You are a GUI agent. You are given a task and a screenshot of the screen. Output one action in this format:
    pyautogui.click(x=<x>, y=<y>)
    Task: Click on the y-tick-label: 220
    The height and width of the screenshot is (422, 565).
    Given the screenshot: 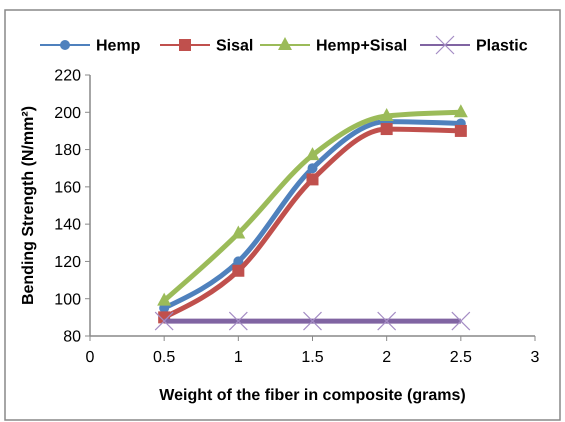 What is the action you would take?
    pyautogui.click(x=68, y=76)
    